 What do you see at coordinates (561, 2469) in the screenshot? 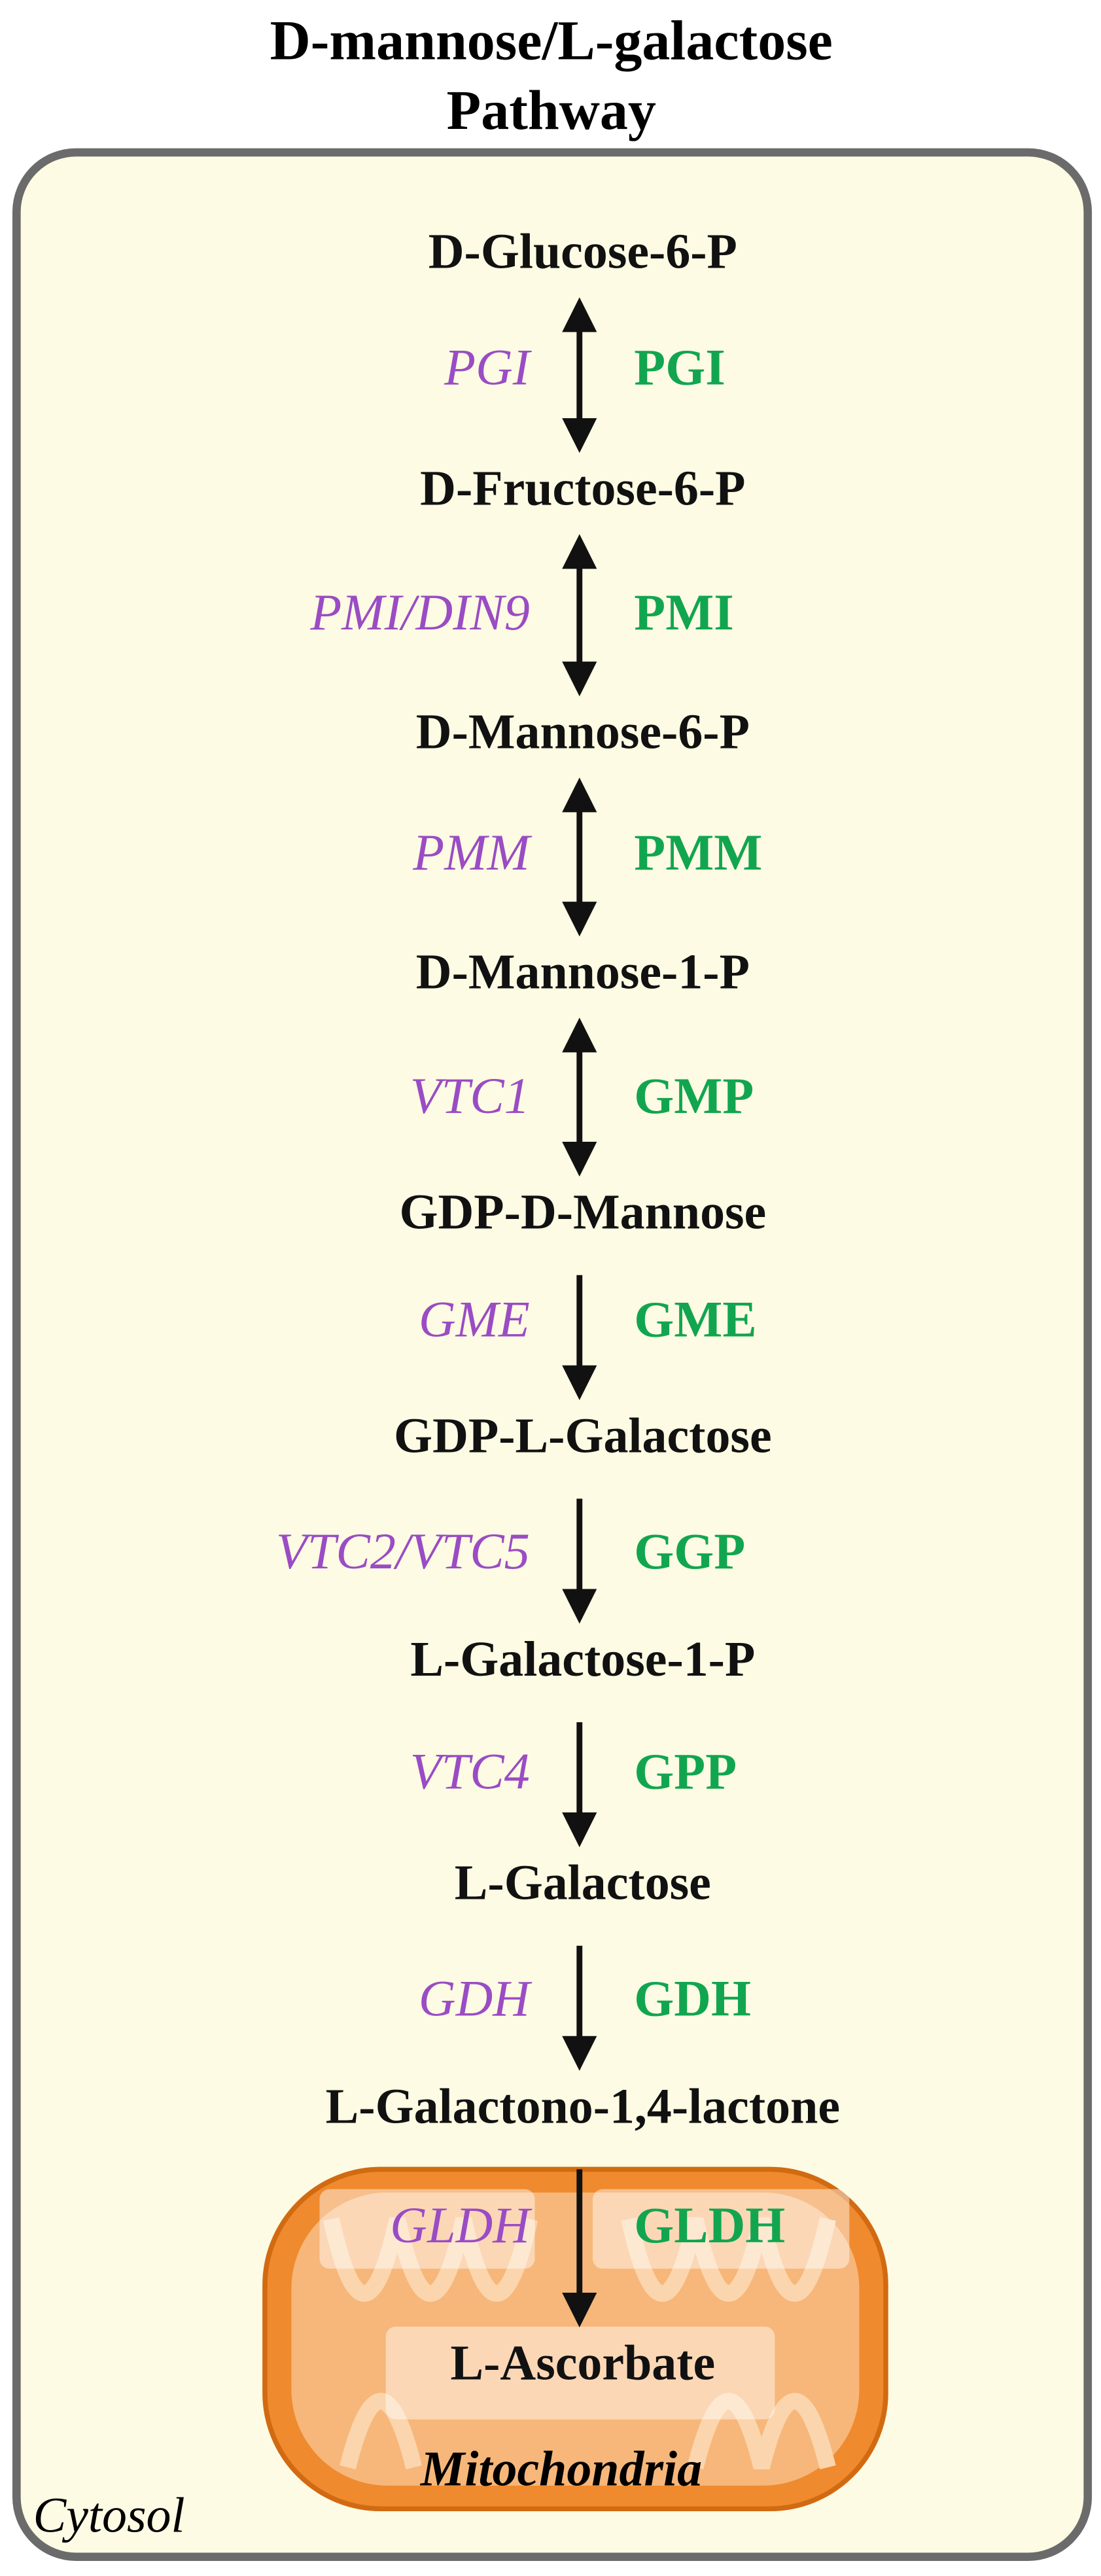
I see `compartment-label: Mitochondria` at bounding box center [561, 2469].